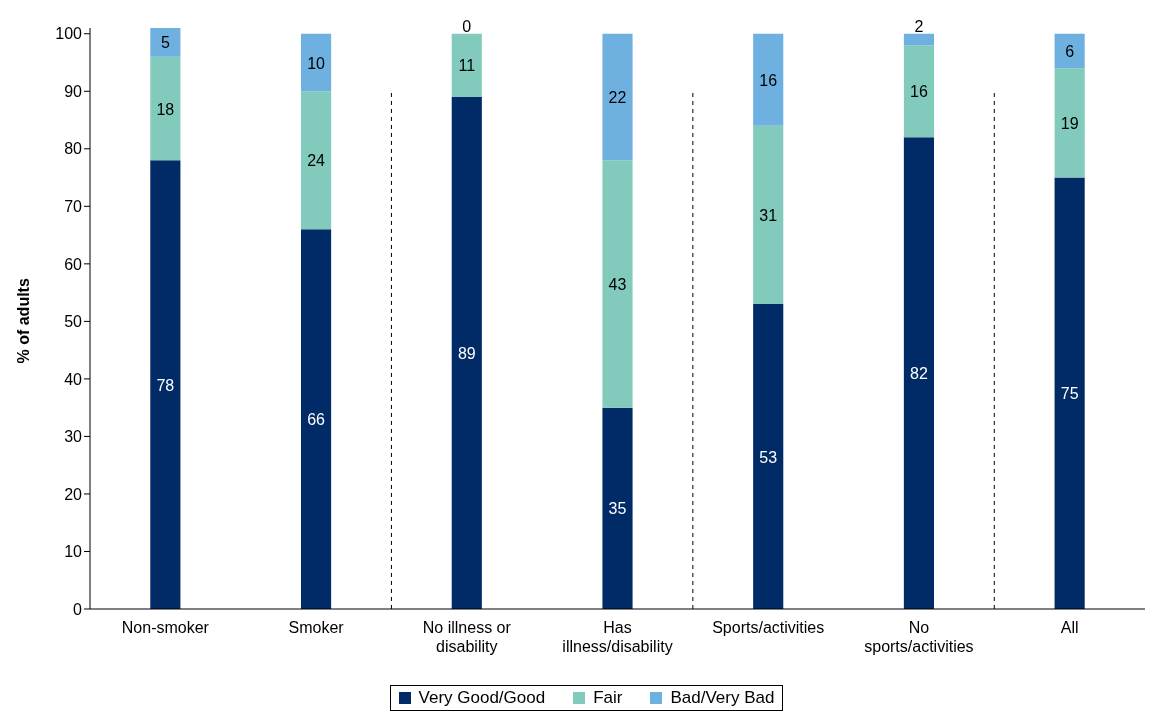 The width and height of the screenshot is (1153, 711). I want to click on data-label: 11, so click(467, 66).